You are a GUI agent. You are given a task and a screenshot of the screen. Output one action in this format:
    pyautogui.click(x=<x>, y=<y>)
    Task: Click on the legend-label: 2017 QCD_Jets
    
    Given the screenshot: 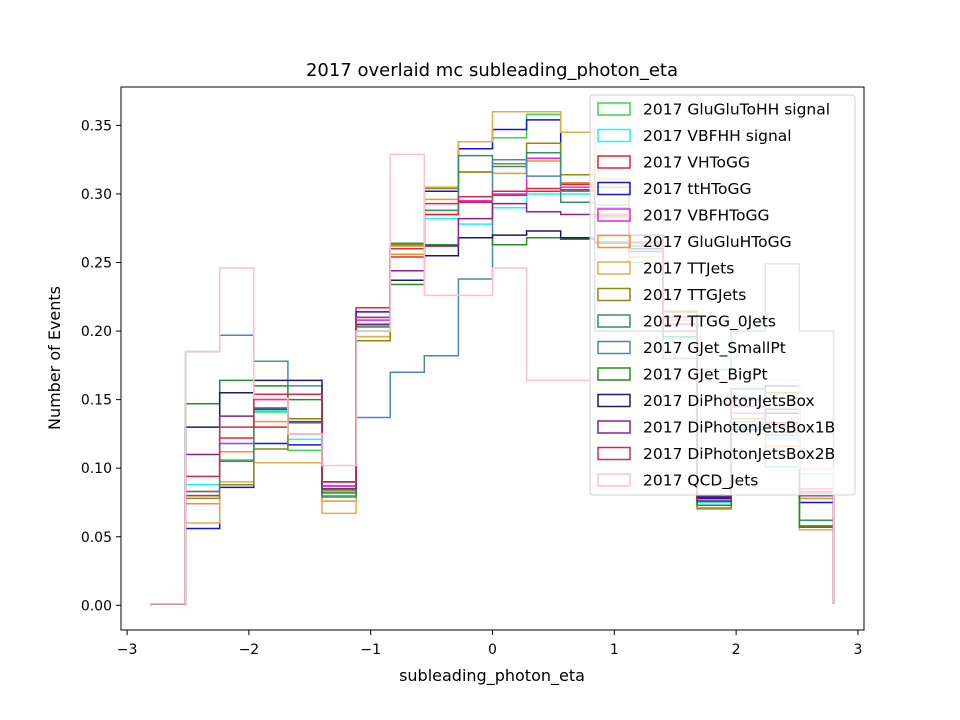 What is the action you would take?
    pyautogui.click(x=700, y=481)
    